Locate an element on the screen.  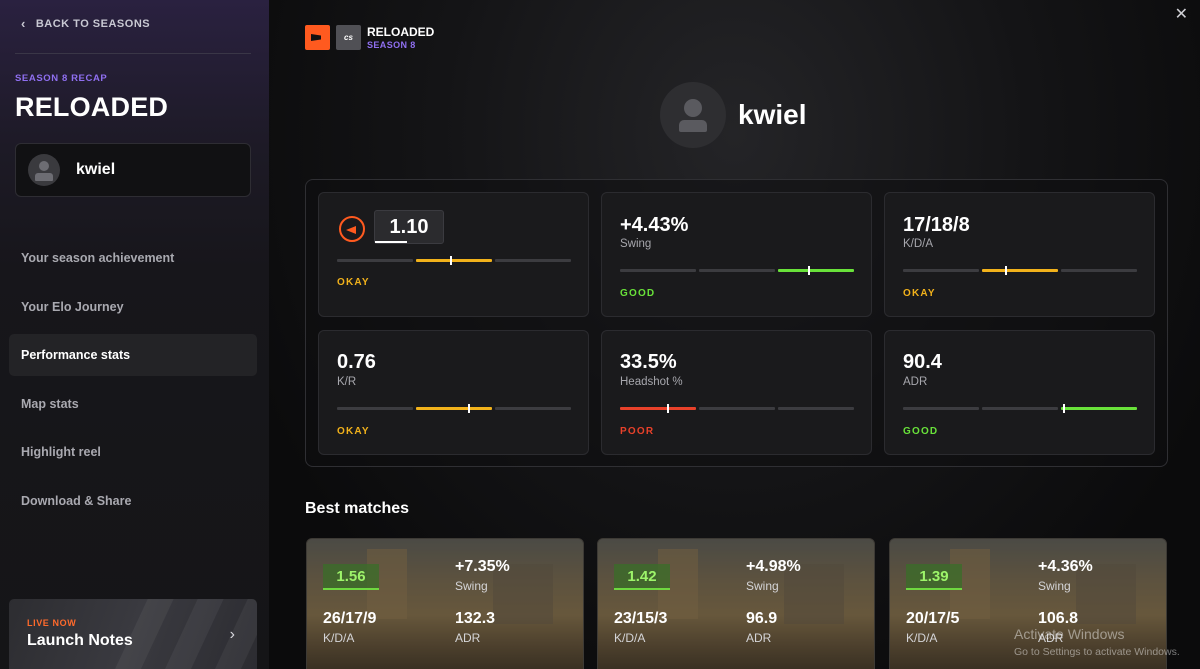
stat-value: 0.76 is located at coordinates (356, 362).